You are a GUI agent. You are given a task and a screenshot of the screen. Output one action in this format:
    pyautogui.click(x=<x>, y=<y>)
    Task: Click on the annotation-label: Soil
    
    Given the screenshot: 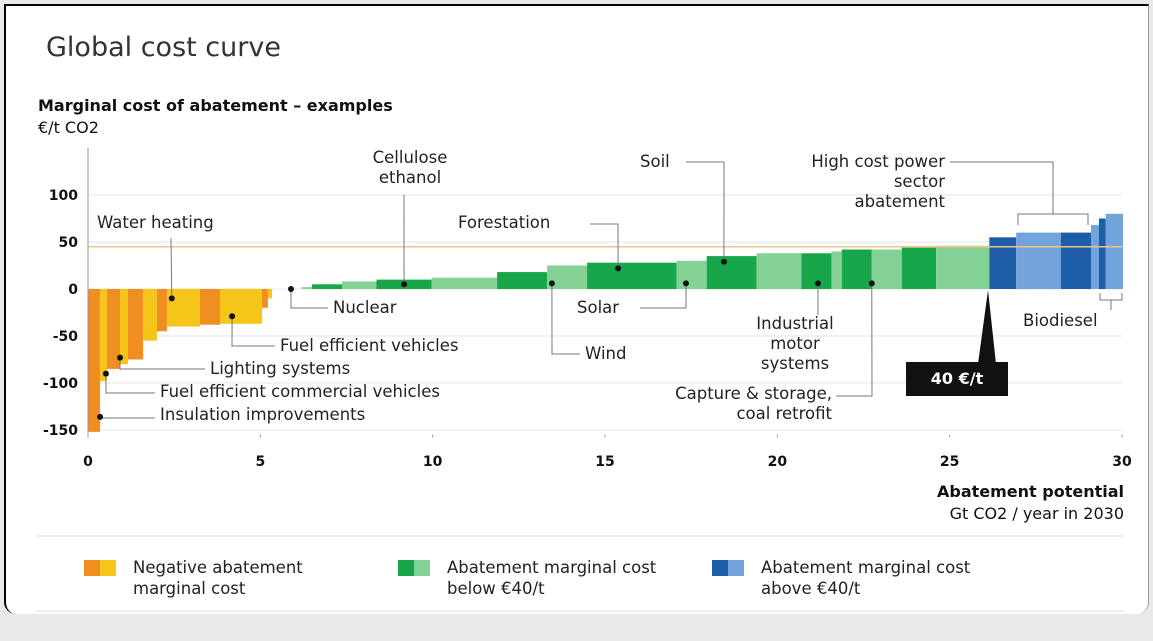 What is the action you would take?
    pyautogui.click(x=655, y=161)
    